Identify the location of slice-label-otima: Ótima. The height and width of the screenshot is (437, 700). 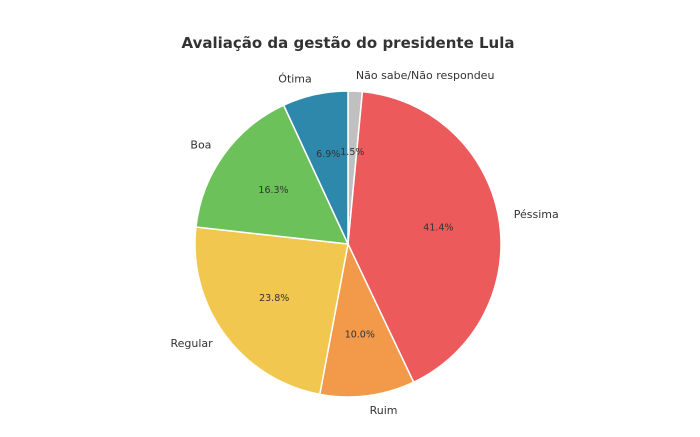
(294, 79).